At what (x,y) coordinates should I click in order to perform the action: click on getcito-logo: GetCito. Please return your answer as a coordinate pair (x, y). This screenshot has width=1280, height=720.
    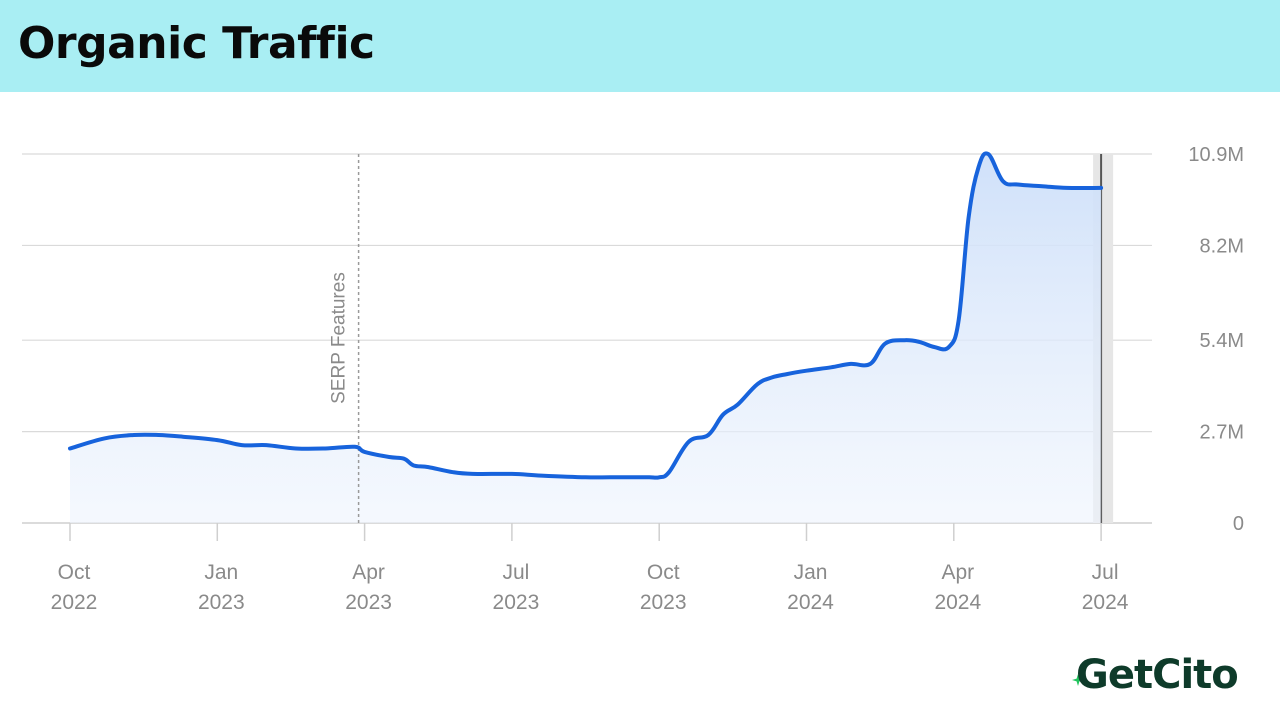
    Looking at the image, I should click on (1167, 675).